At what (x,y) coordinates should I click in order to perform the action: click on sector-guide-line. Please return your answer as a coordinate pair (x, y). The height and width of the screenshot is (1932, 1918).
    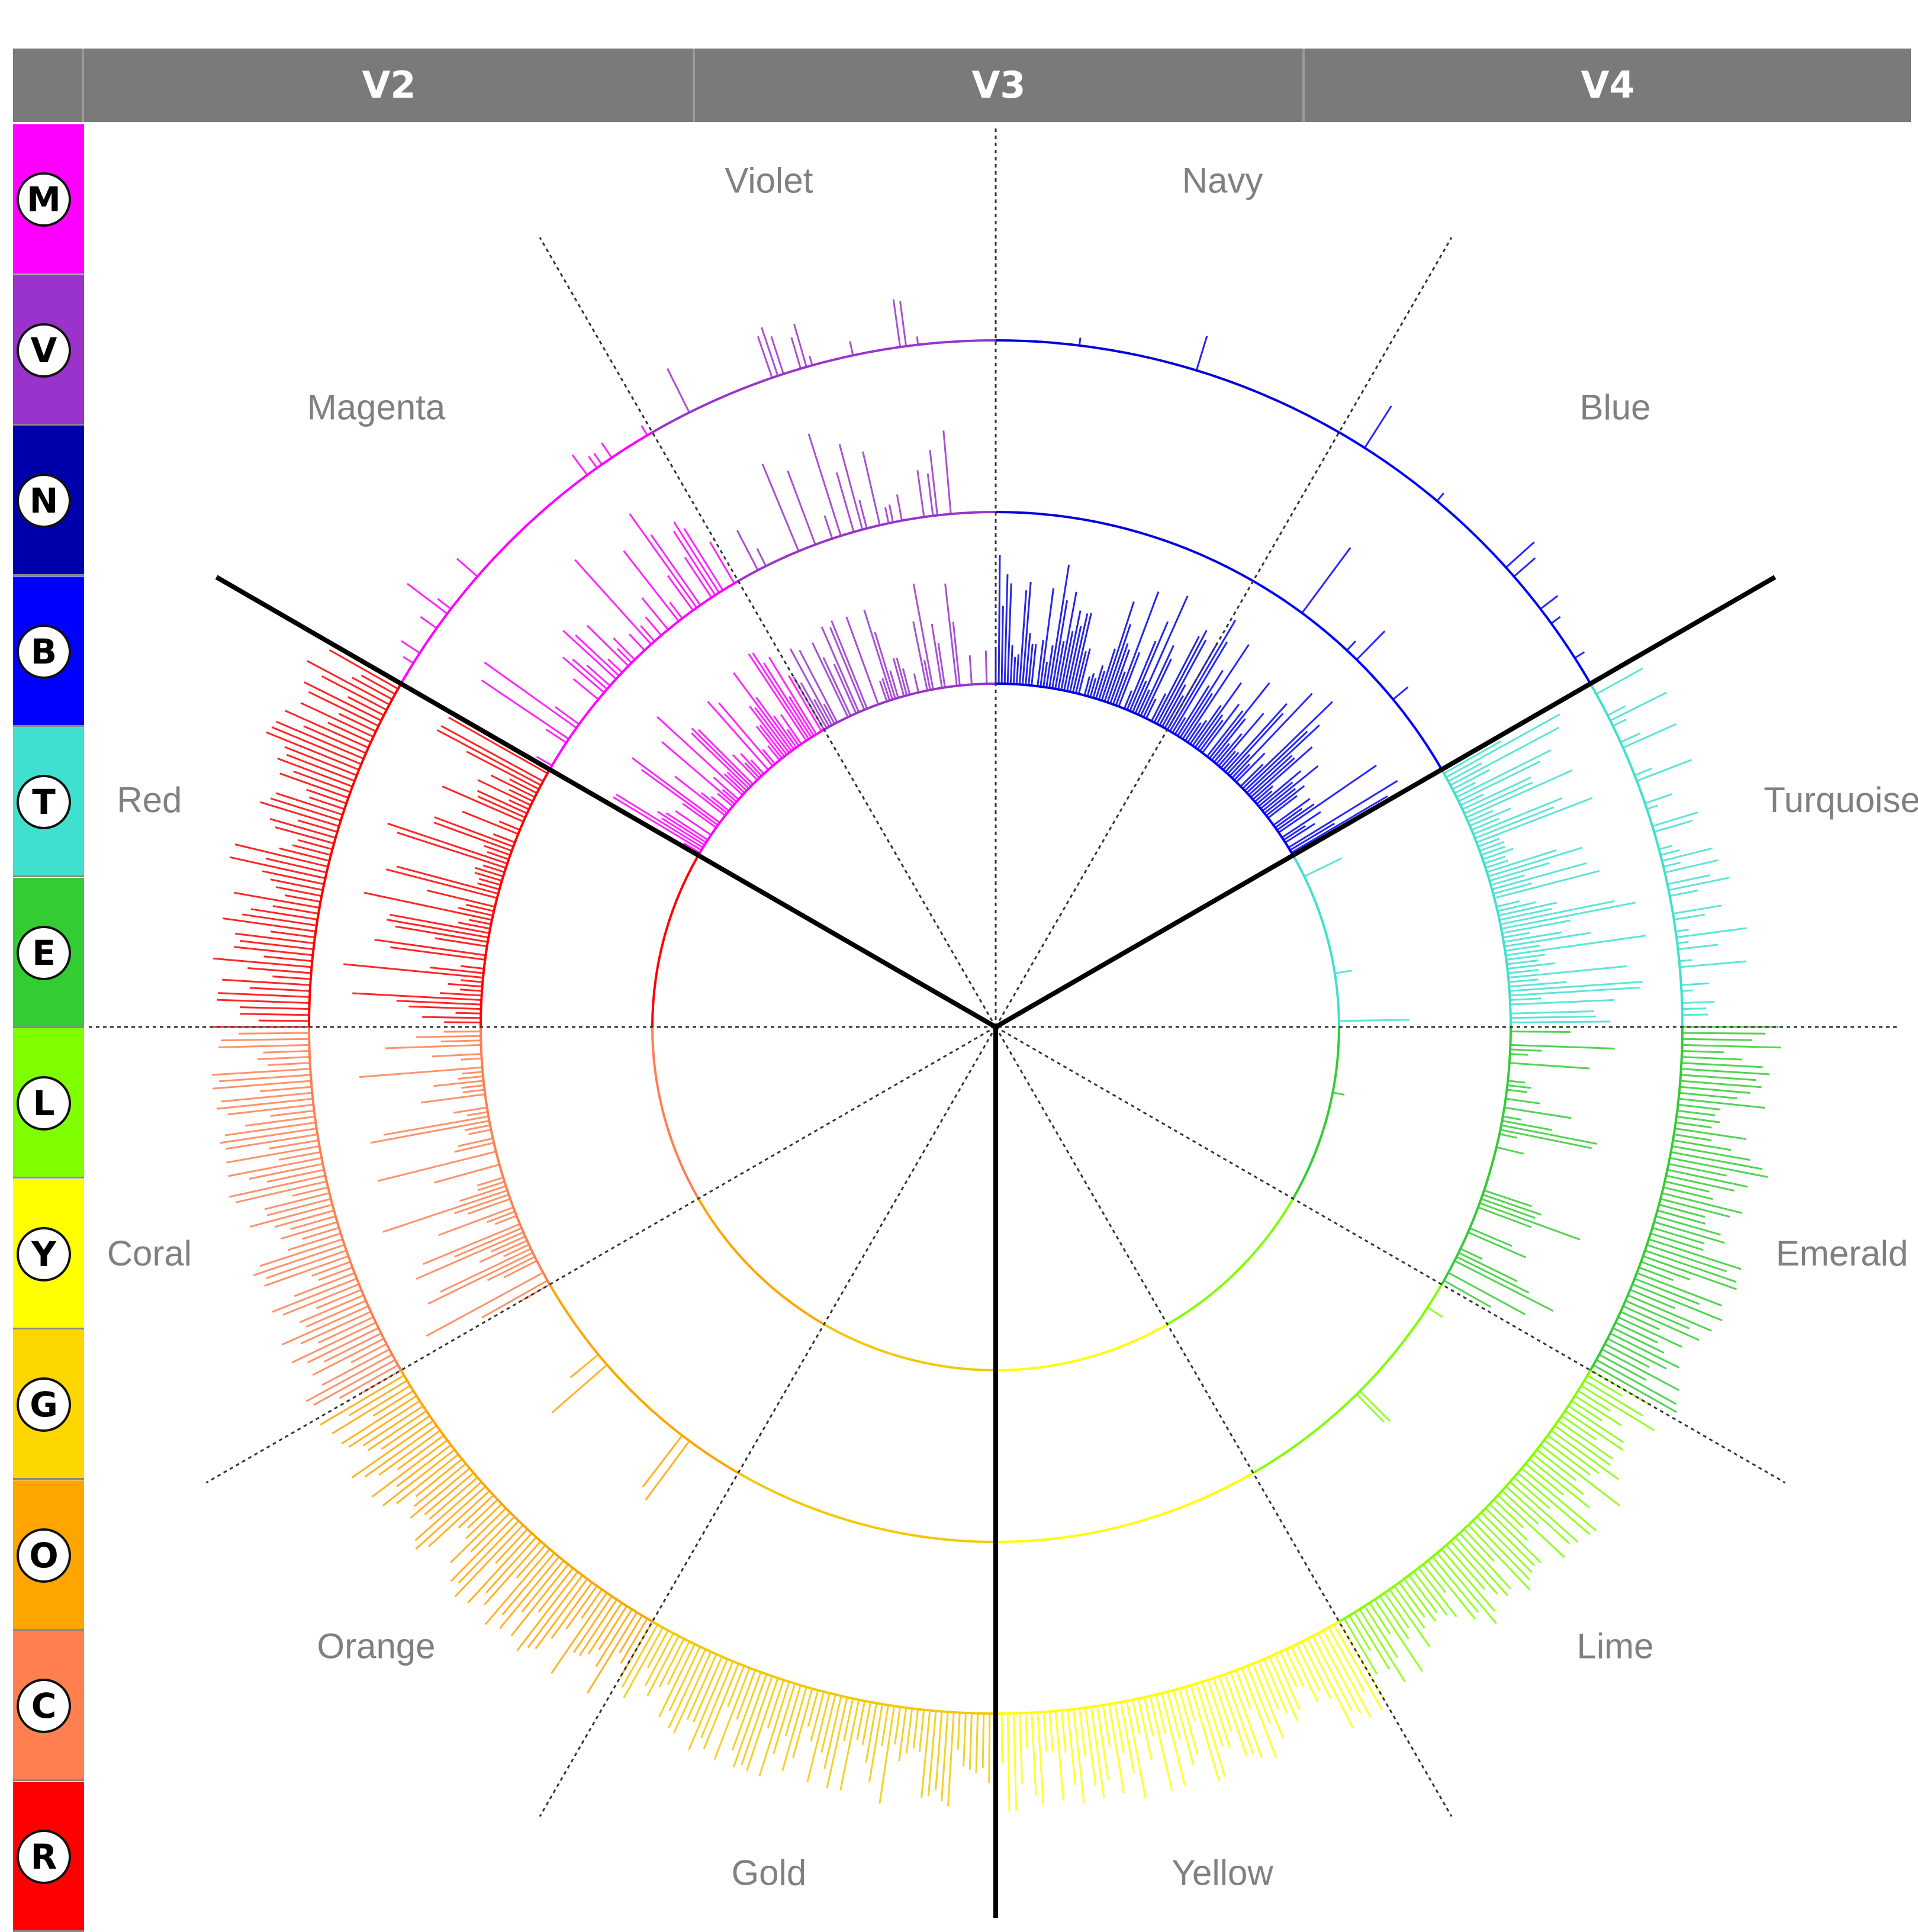
    Looking at the image, I should click on (1224, 1422).